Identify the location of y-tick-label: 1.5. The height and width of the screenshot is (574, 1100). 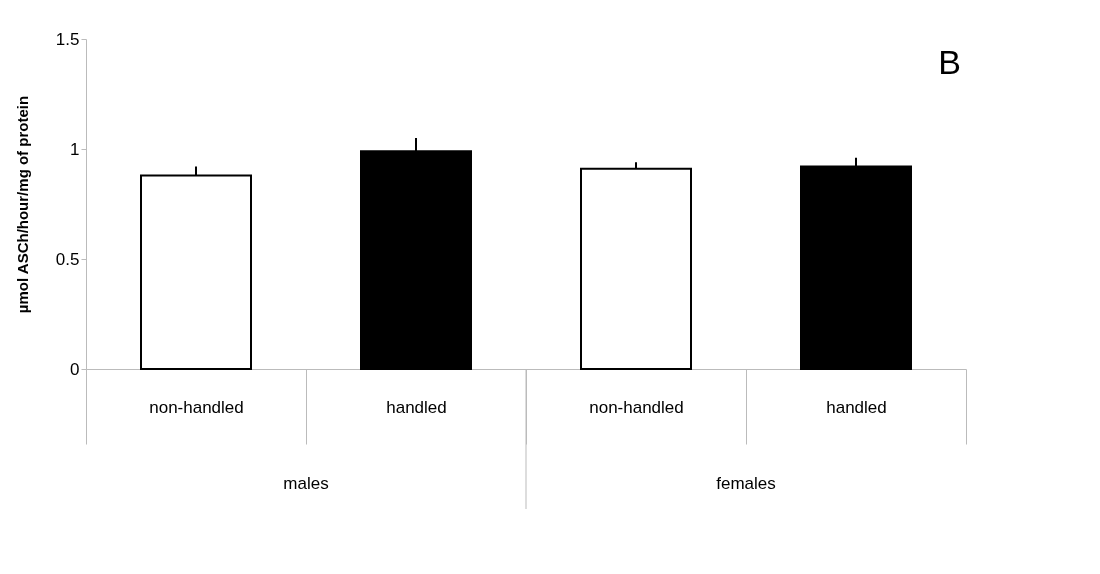
(67, 39).